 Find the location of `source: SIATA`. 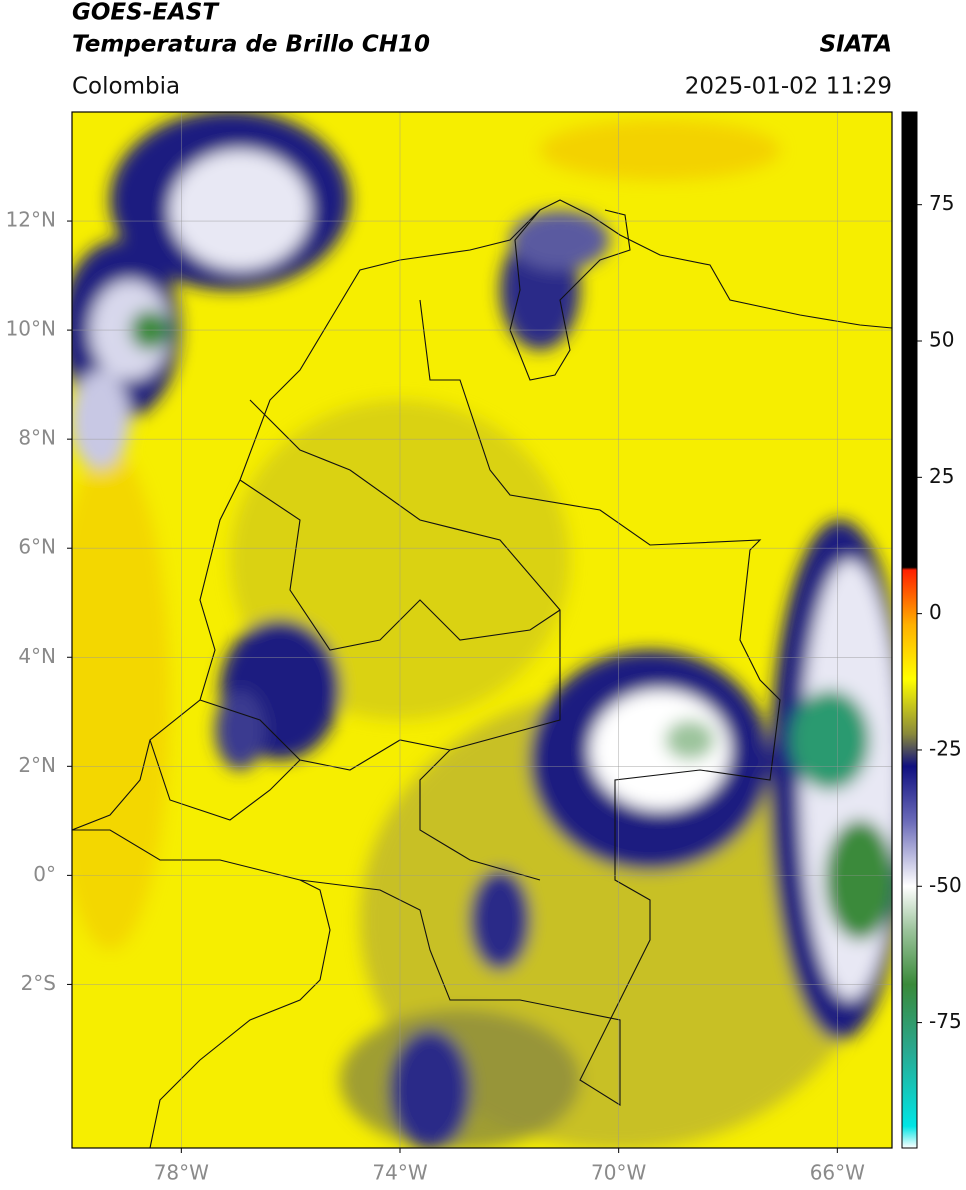

source: SIATA is located at coordinates (856, 45).